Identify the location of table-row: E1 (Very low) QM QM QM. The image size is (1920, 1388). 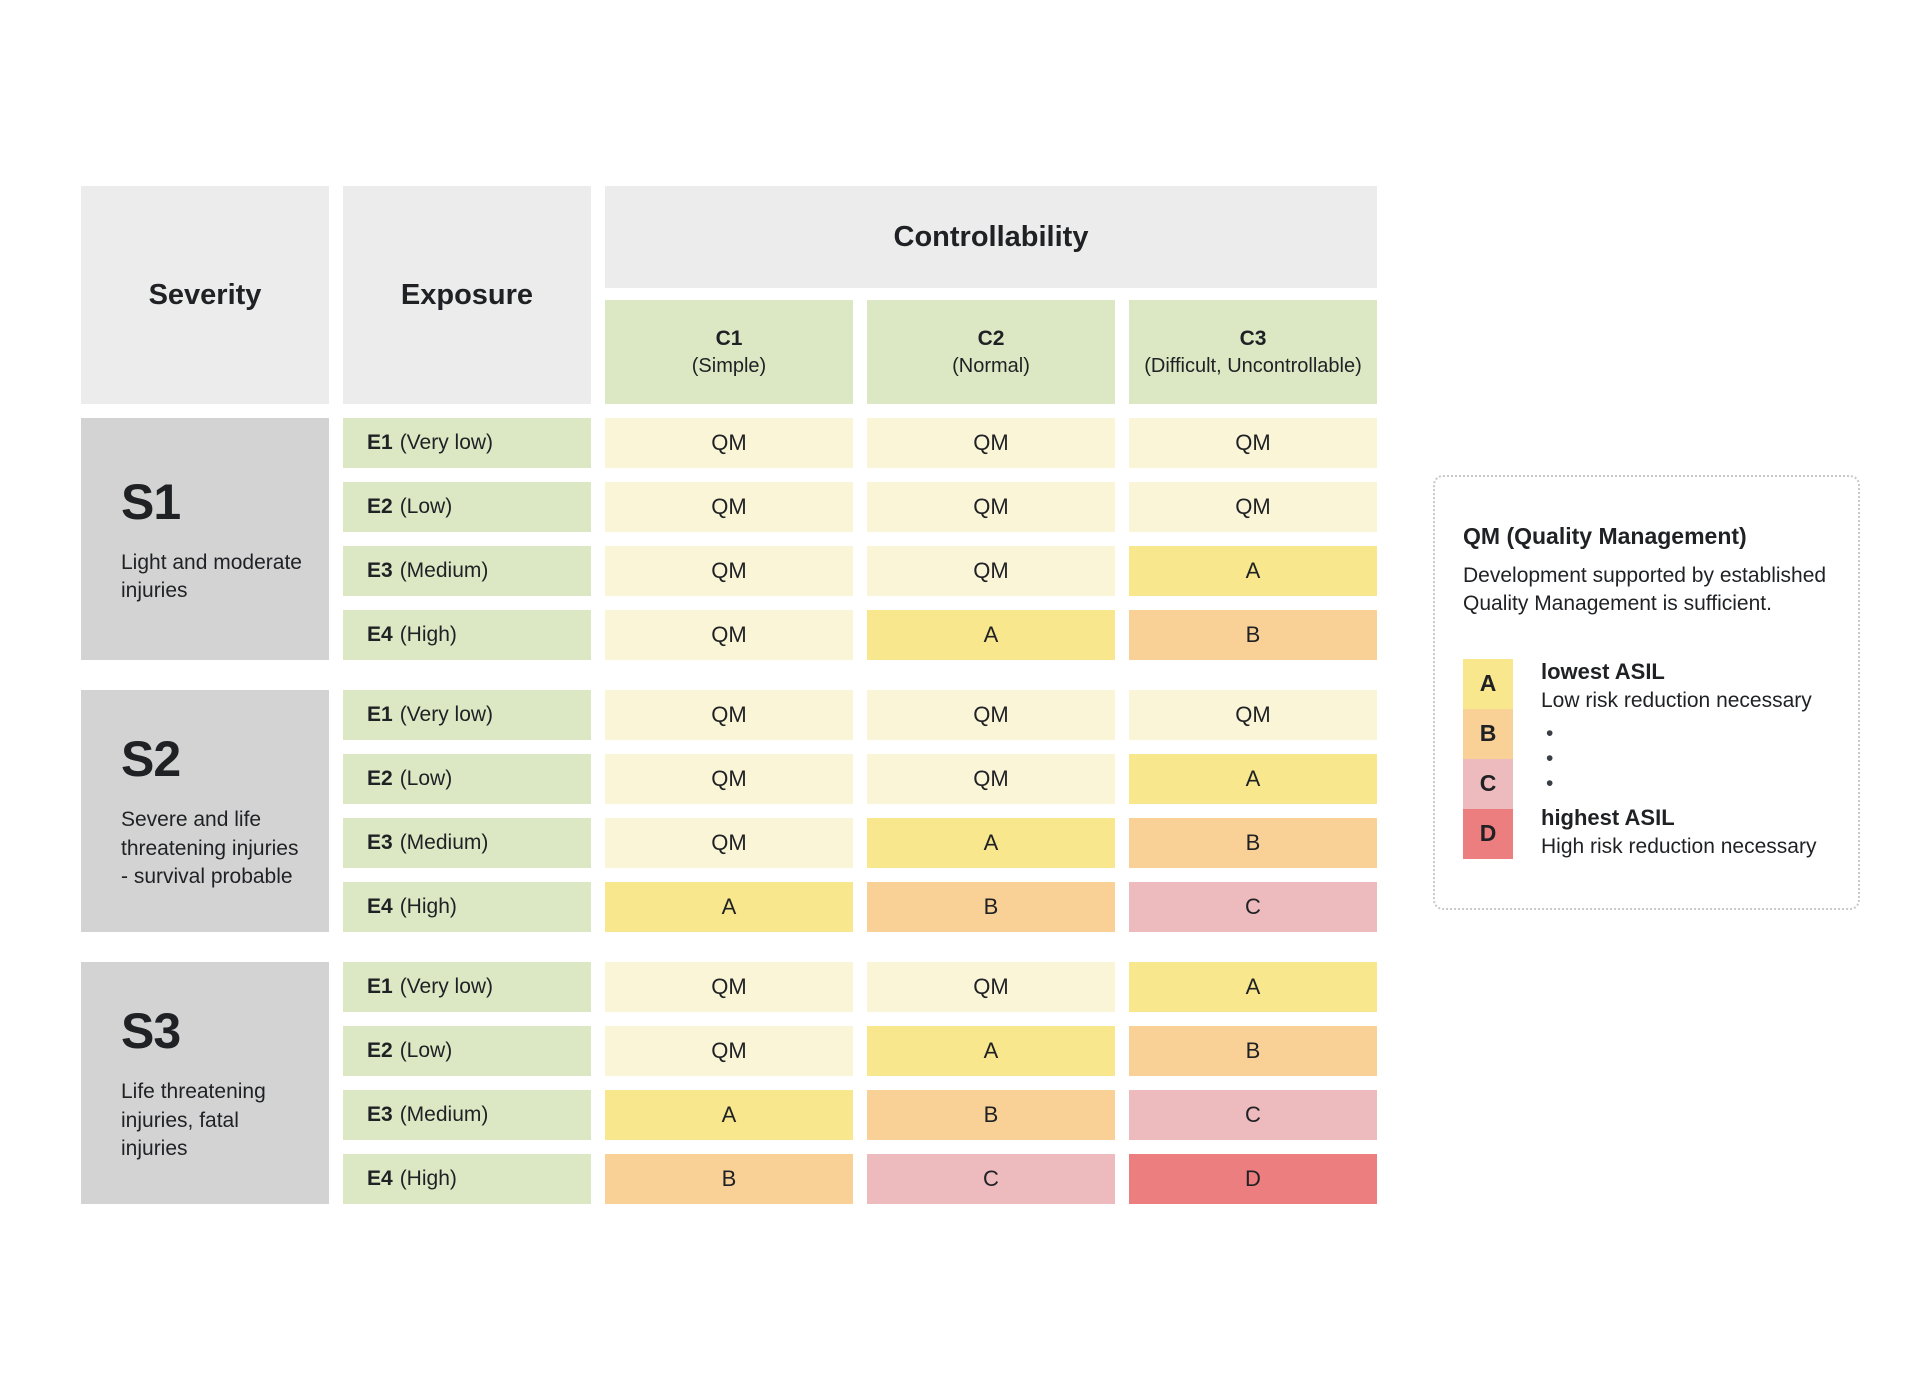
(860, 443).